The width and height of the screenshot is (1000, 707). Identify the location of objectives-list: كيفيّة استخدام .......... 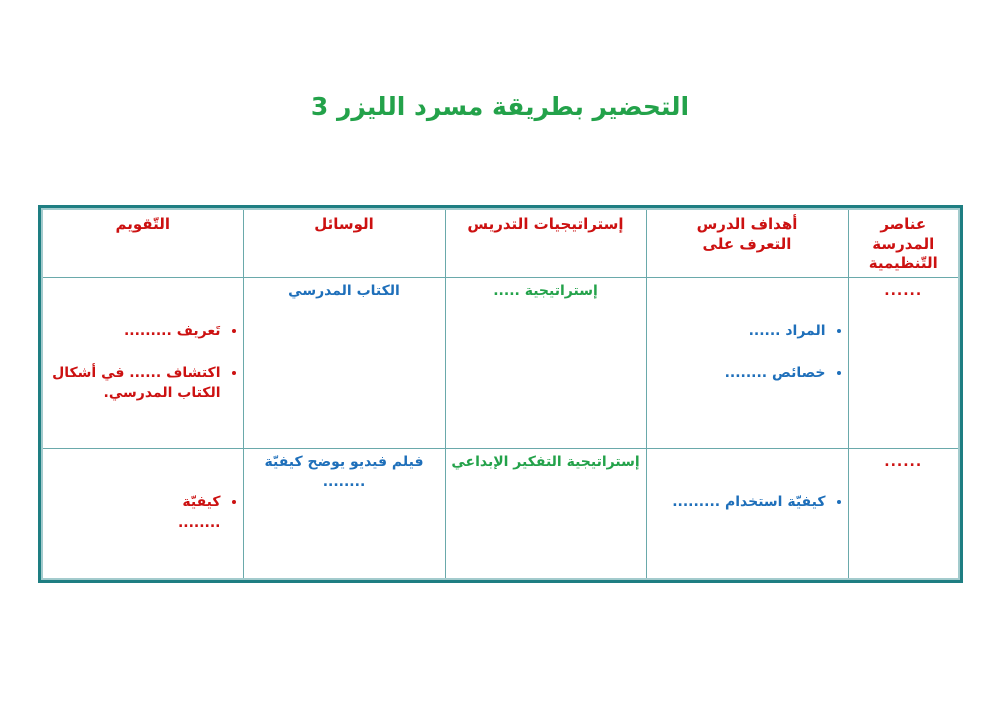
(747, 503).